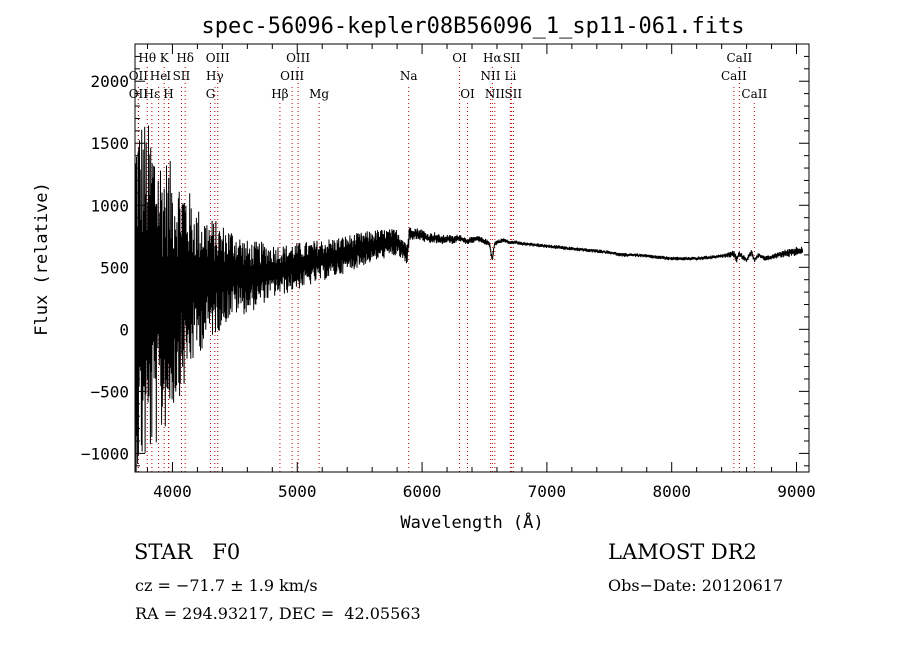 Image resolution: width=900 pixels, height=650 pixels. What do you see at coordinates (682, 552) in the screenshot?
I see `survey-name: LAMOST DR2` at bounding box center [682, 552].